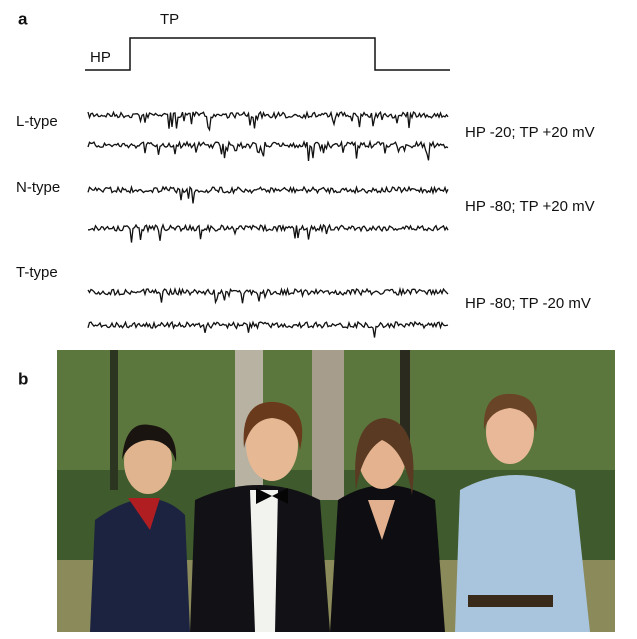 Image resolution: width=637 pixels, height=639 pixels. What do you see at coordinates (37, 121) in the screenshot?
I see `channel-label: L-type` at bounding box center [37, 121].